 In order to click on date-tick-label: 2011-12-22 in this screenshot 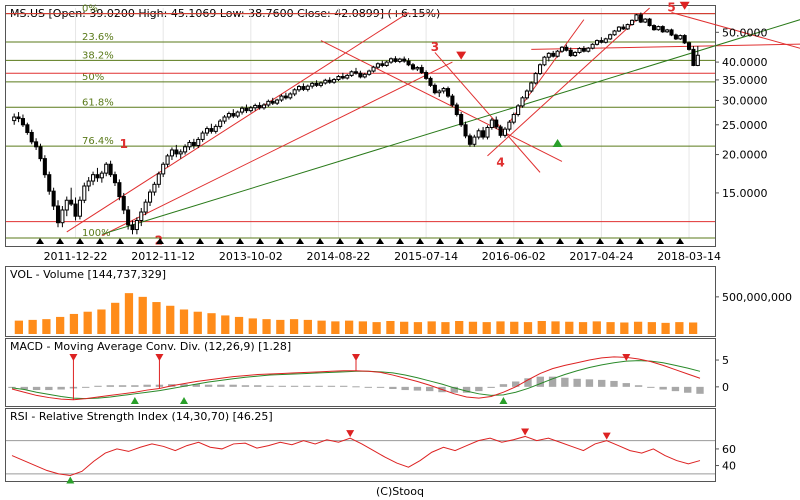, I will do `click(76, 256)`.